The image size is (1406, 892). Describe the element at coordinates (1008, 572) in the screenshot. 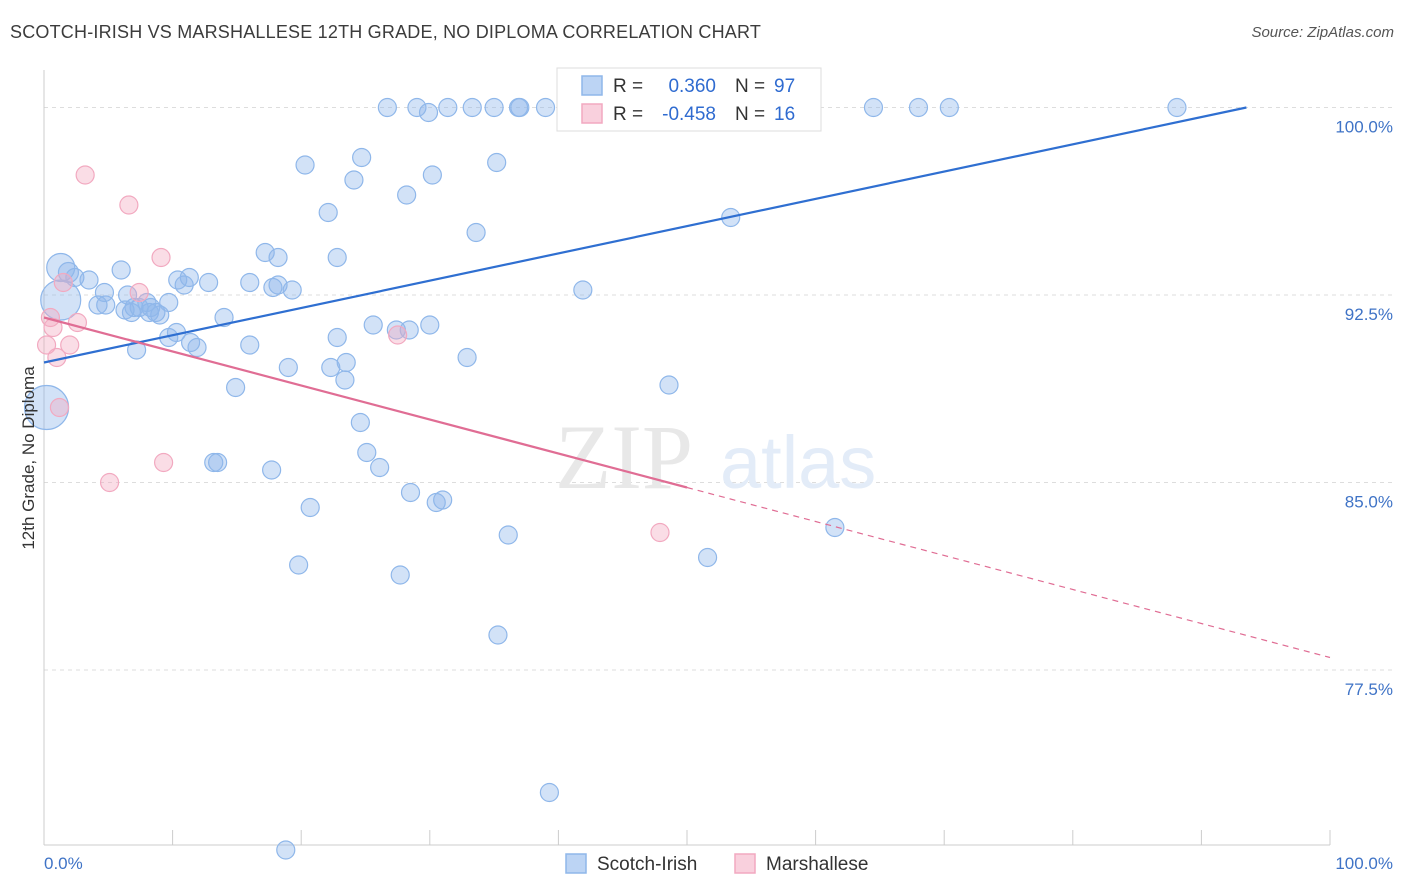

I see `marshallese-trend-extension` at that location.